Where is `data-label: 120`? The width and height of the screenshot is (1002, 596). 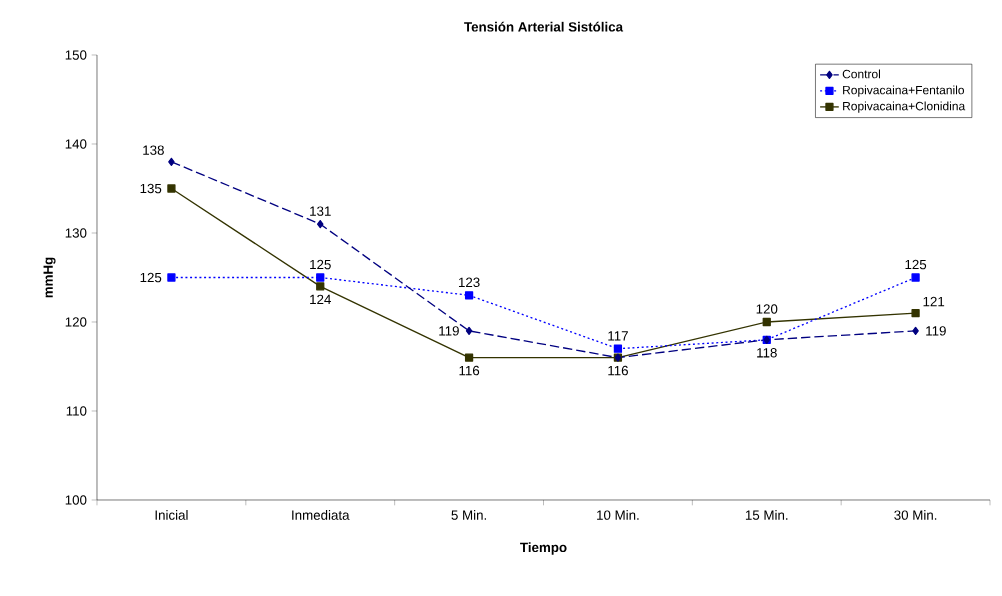
data-label: 120 is located at coordinates (767, 309).